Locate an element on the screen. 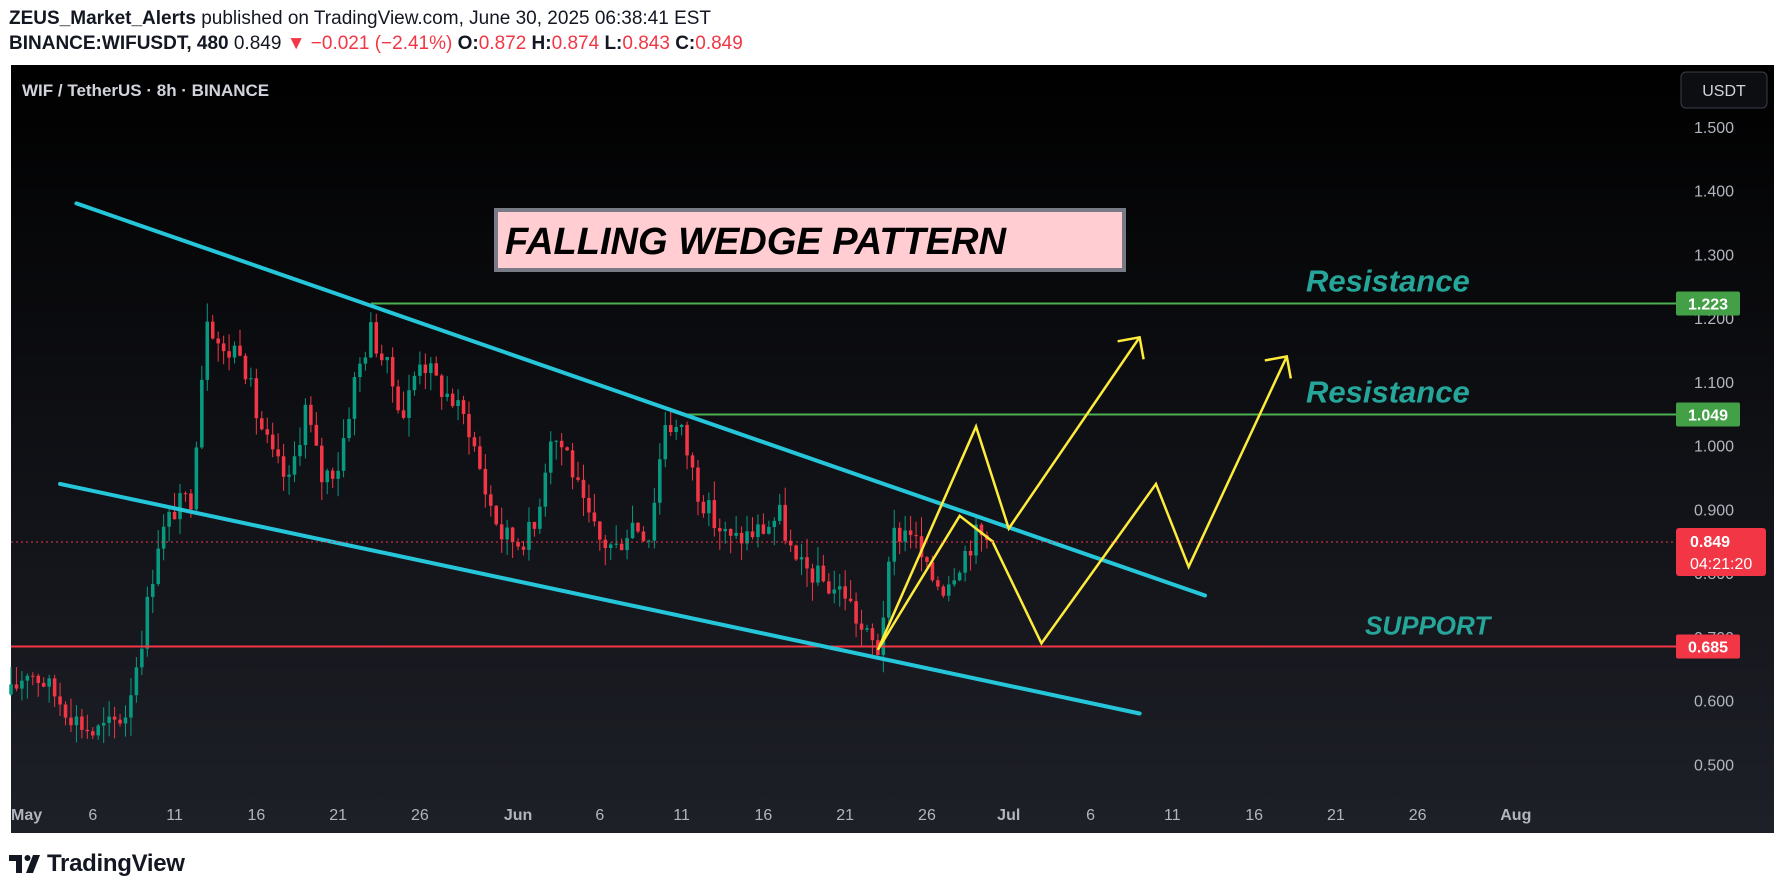 Image resolution: width=1785 pixels, height=889 pixels. x-tick-label-2: 11 is located at coordinates (174, 815).